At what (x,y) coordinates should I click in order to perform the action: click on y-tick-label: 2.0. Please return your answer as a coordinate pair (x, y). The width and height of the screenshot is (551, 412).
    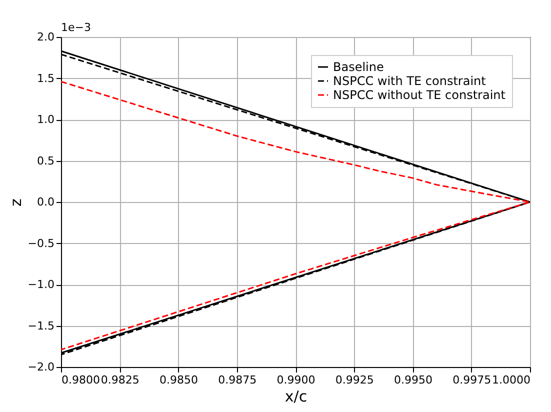
    Looking at the image, I should click on (45, 37).